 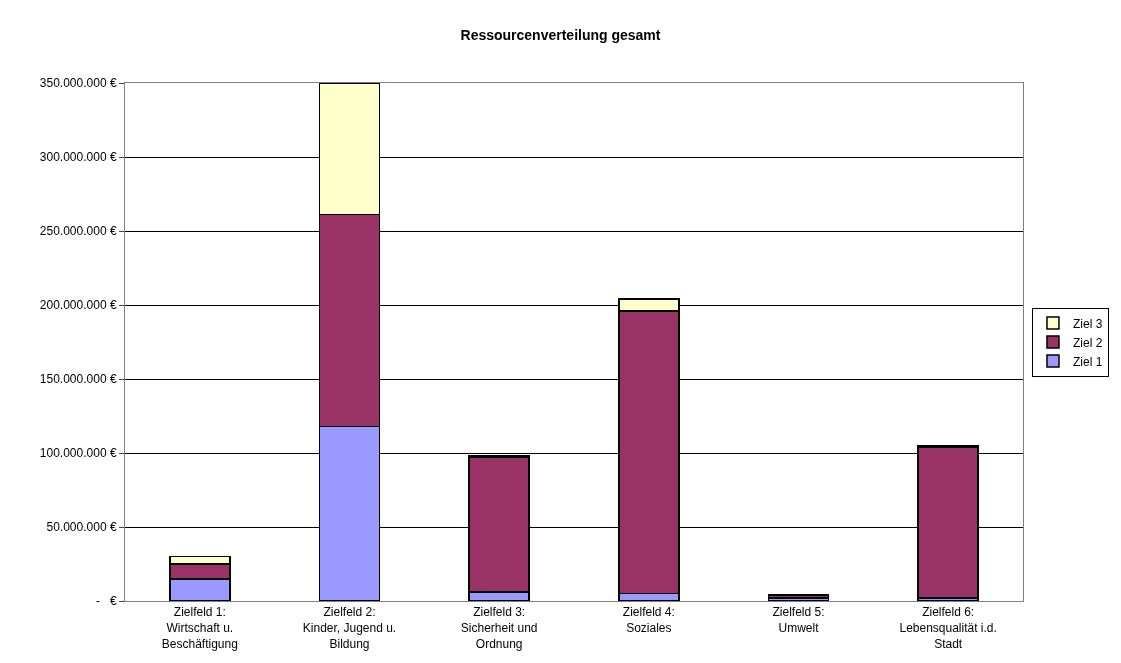 What do you see at coordinates (78, 305) in the screenshot?
I see `y-tick-label: 200.000.000 €` at bounding box center [78, 305].